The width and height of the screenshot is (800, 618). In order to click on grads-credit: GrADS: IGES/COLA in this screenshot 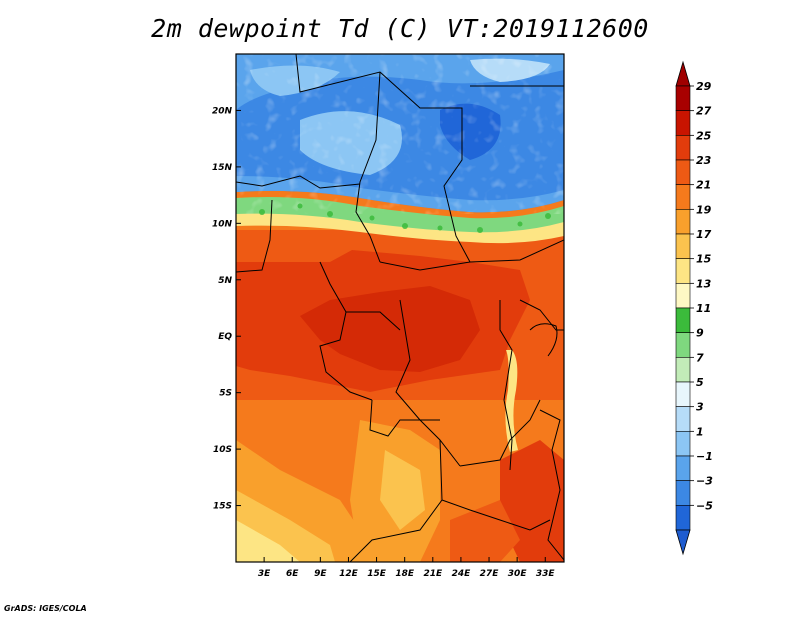, I will do `click(45, 608)`.